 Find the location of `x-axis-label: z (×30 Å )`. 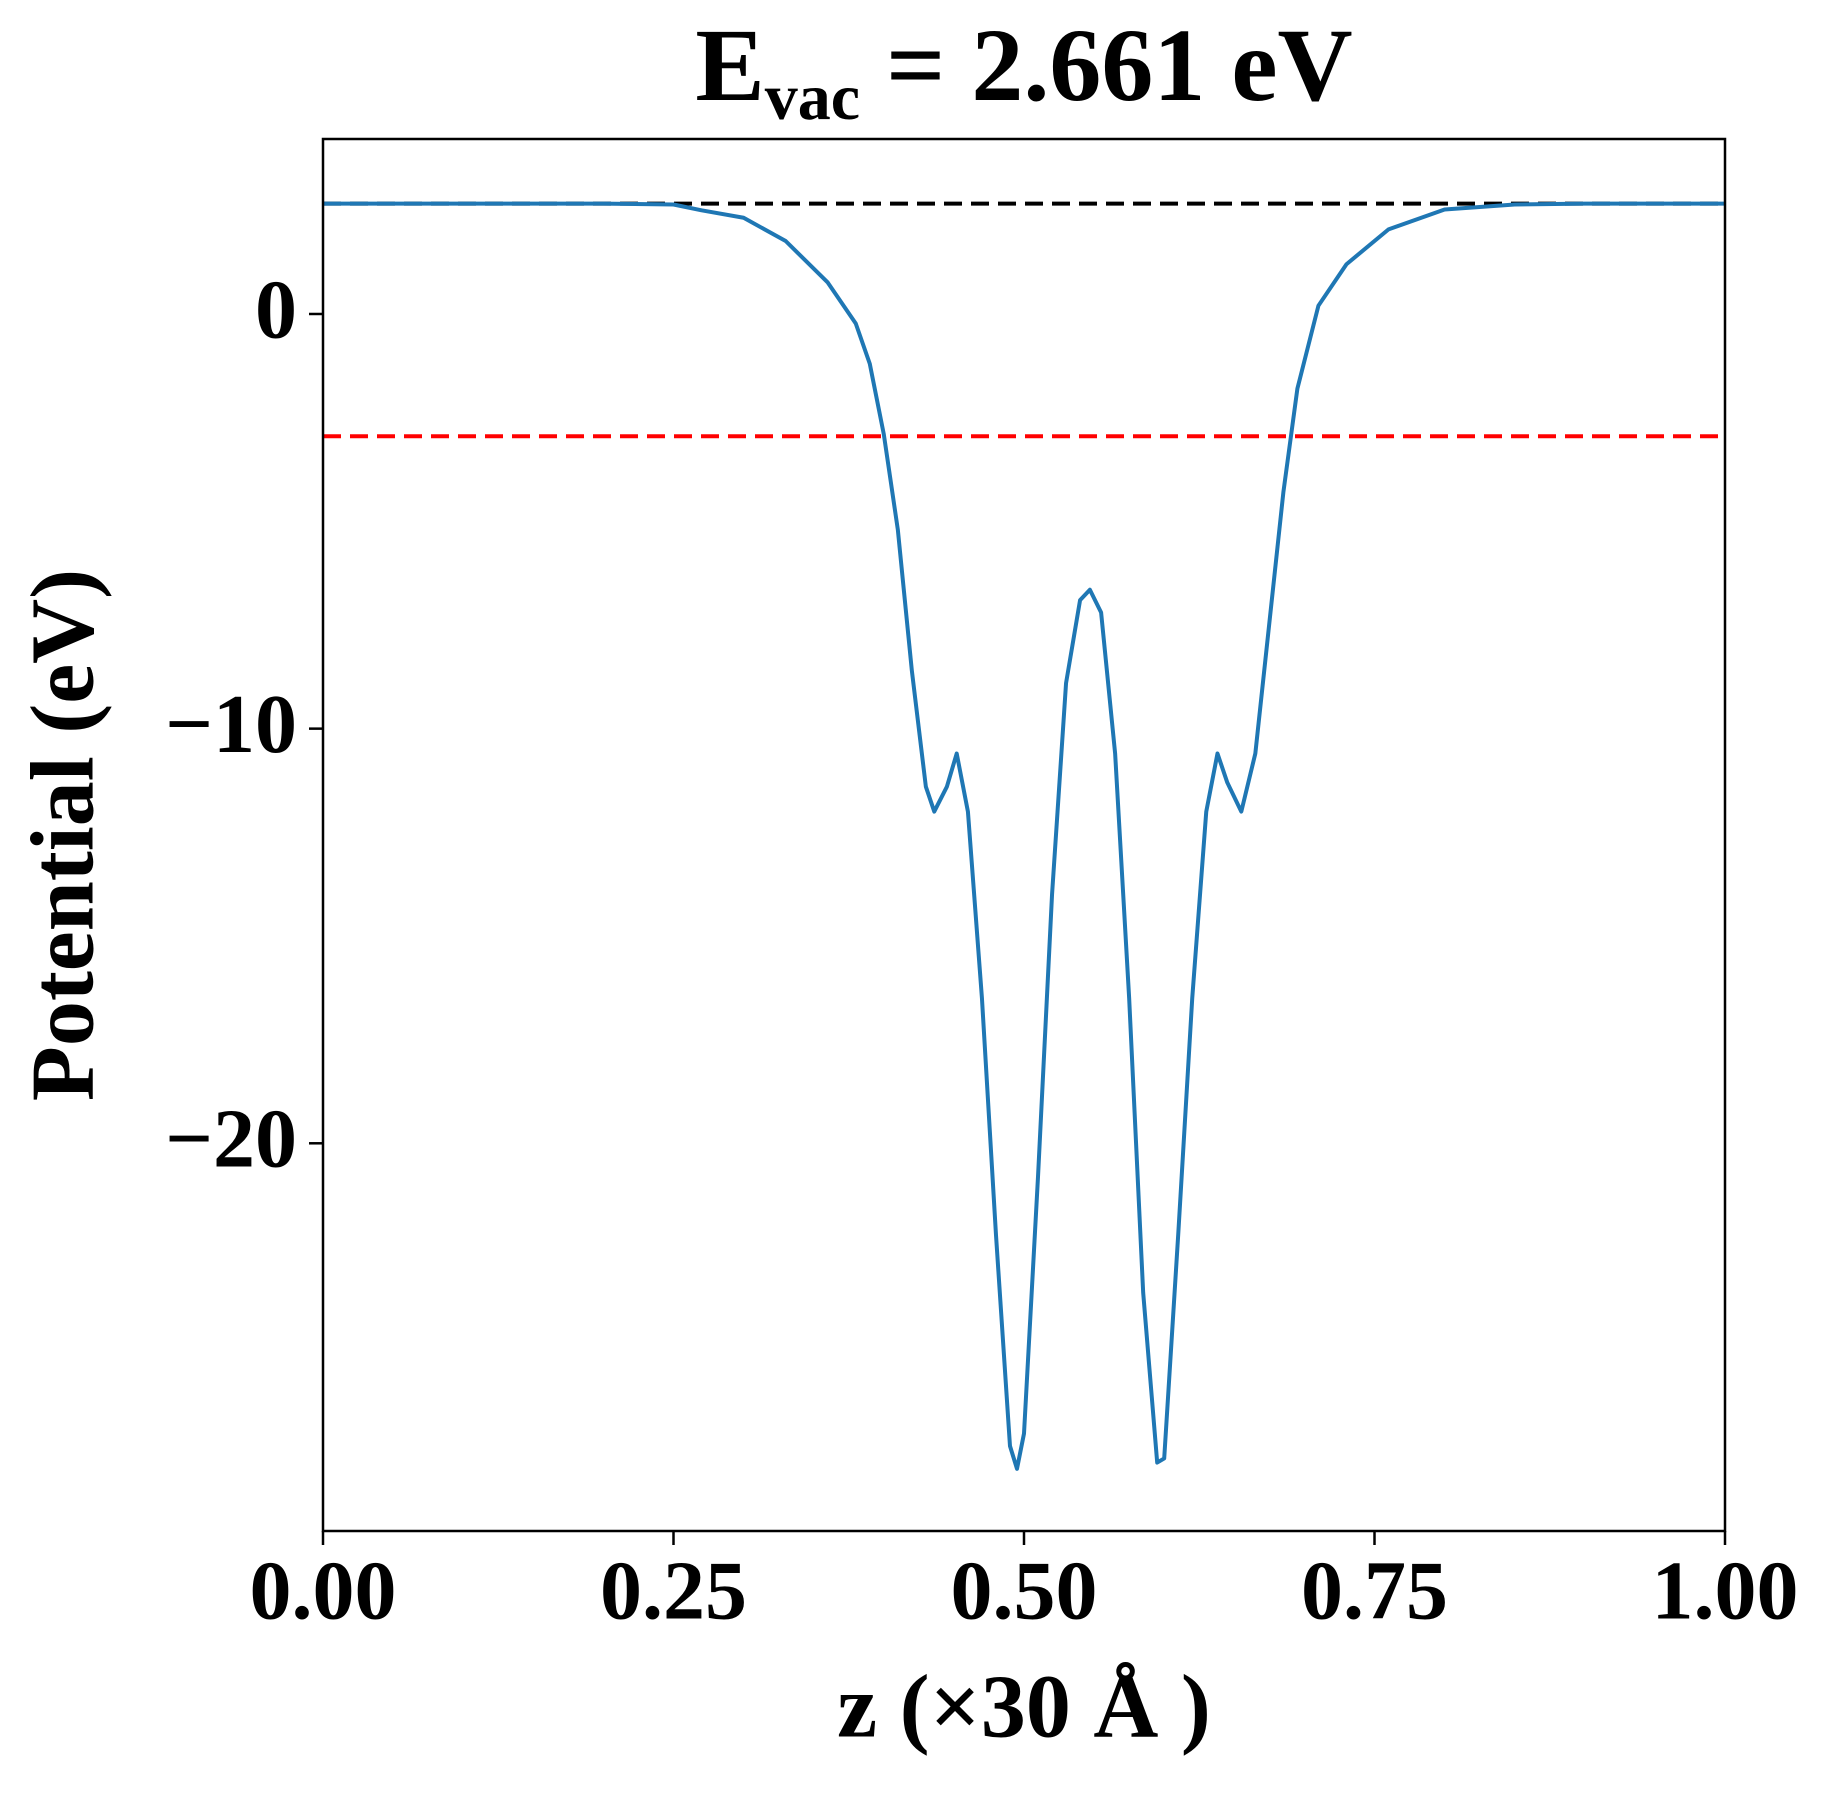

x-axis-label: z (×30 Å ) is located at coordinates (1024, 1707).